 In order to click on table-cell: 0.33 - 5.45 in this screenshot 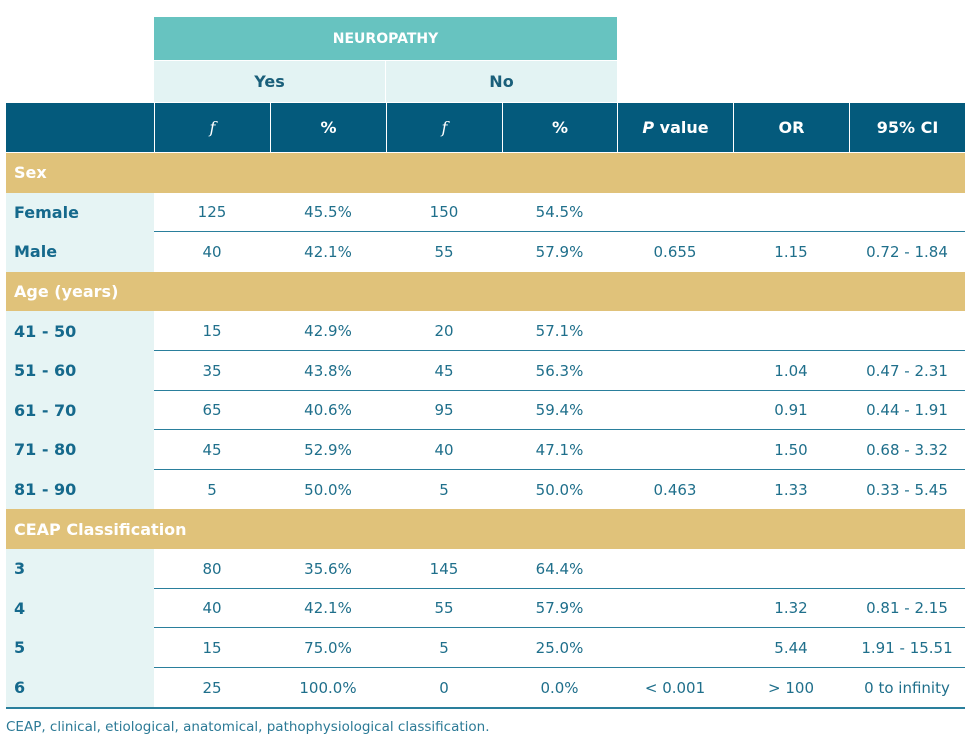, I will do `click(907, 489)`.